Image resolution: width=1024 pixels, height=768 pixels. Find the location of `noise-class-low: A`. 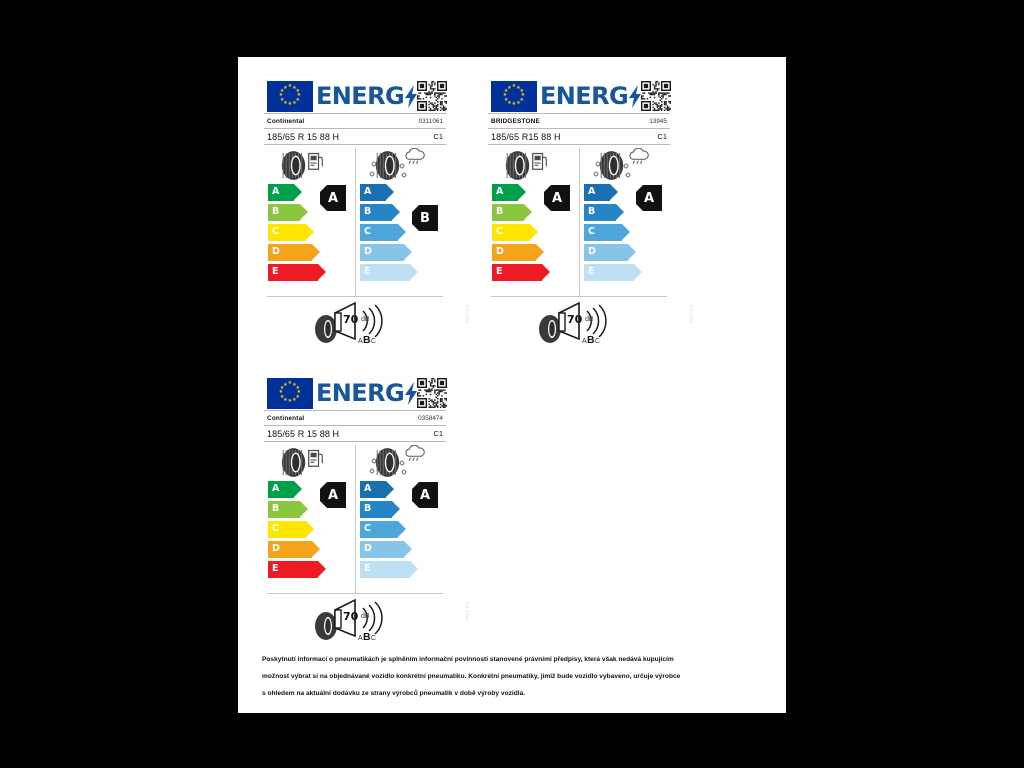

noise-class-low: A is located at coordinates (584, 341).